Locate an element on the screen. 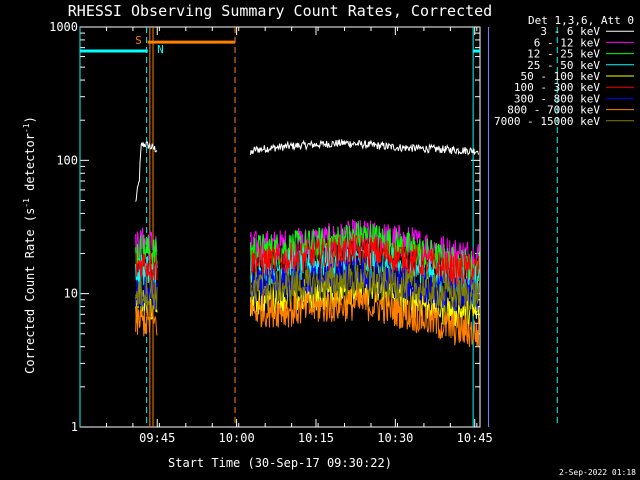 The image size is (640, 480). flag-label-saa: S is located at coordinates (138, 40).